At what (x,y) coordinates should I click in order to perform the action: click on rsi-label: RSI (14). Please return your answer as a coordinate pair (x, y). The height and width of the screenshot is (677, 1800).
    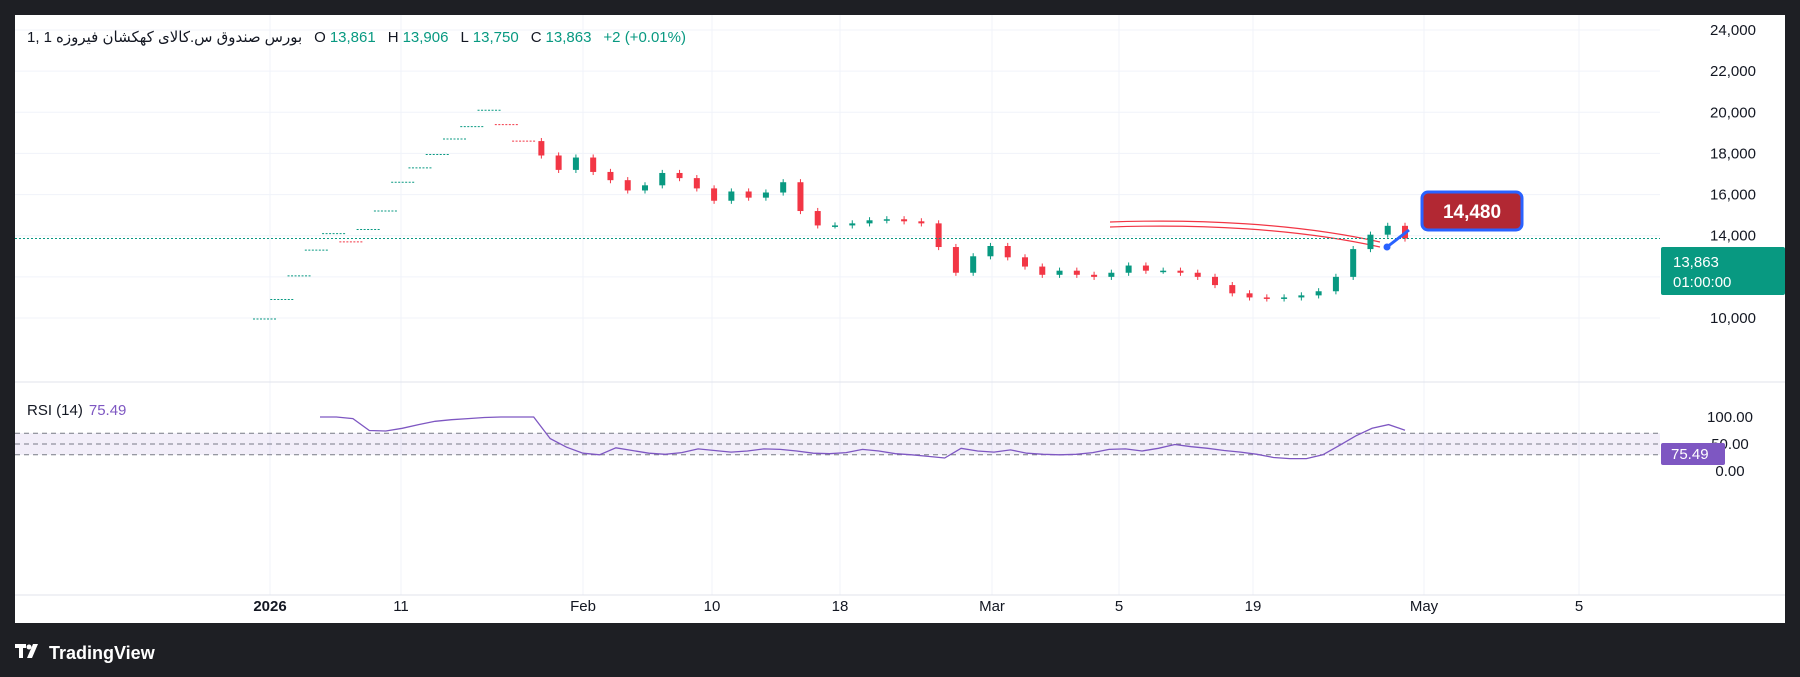
    Looking at the image, I should click on (55, 410).